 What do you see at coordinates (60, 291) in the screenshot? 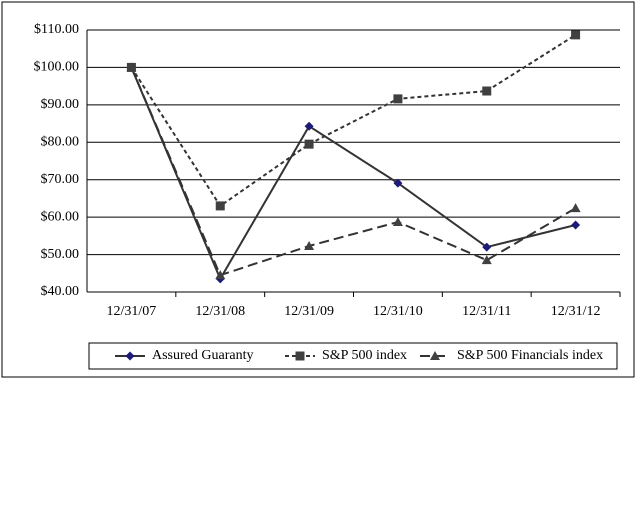
I see `y-tick-label: $40.00` at bounding box center [60, 291].